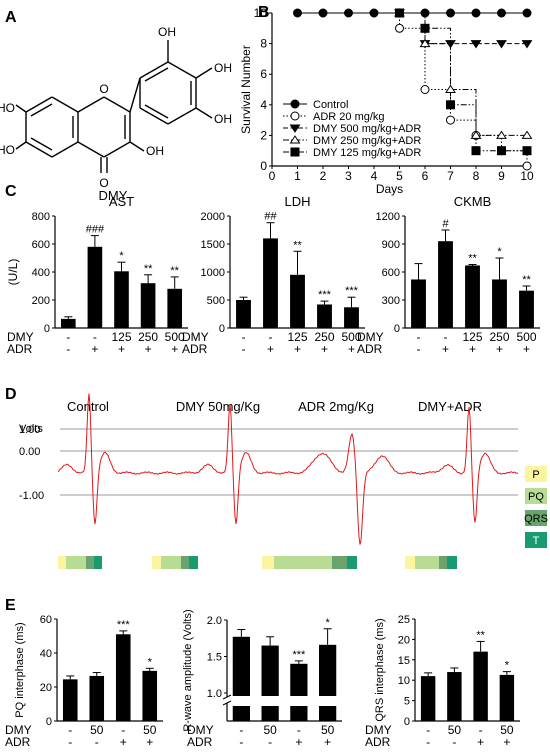 Image resolution: width=550 pixels, height=755 pixels. What do you see at coordinates (323, 176) in the screenshot?
I see `x-tick-label: 2` at bounding box center [323, 176].